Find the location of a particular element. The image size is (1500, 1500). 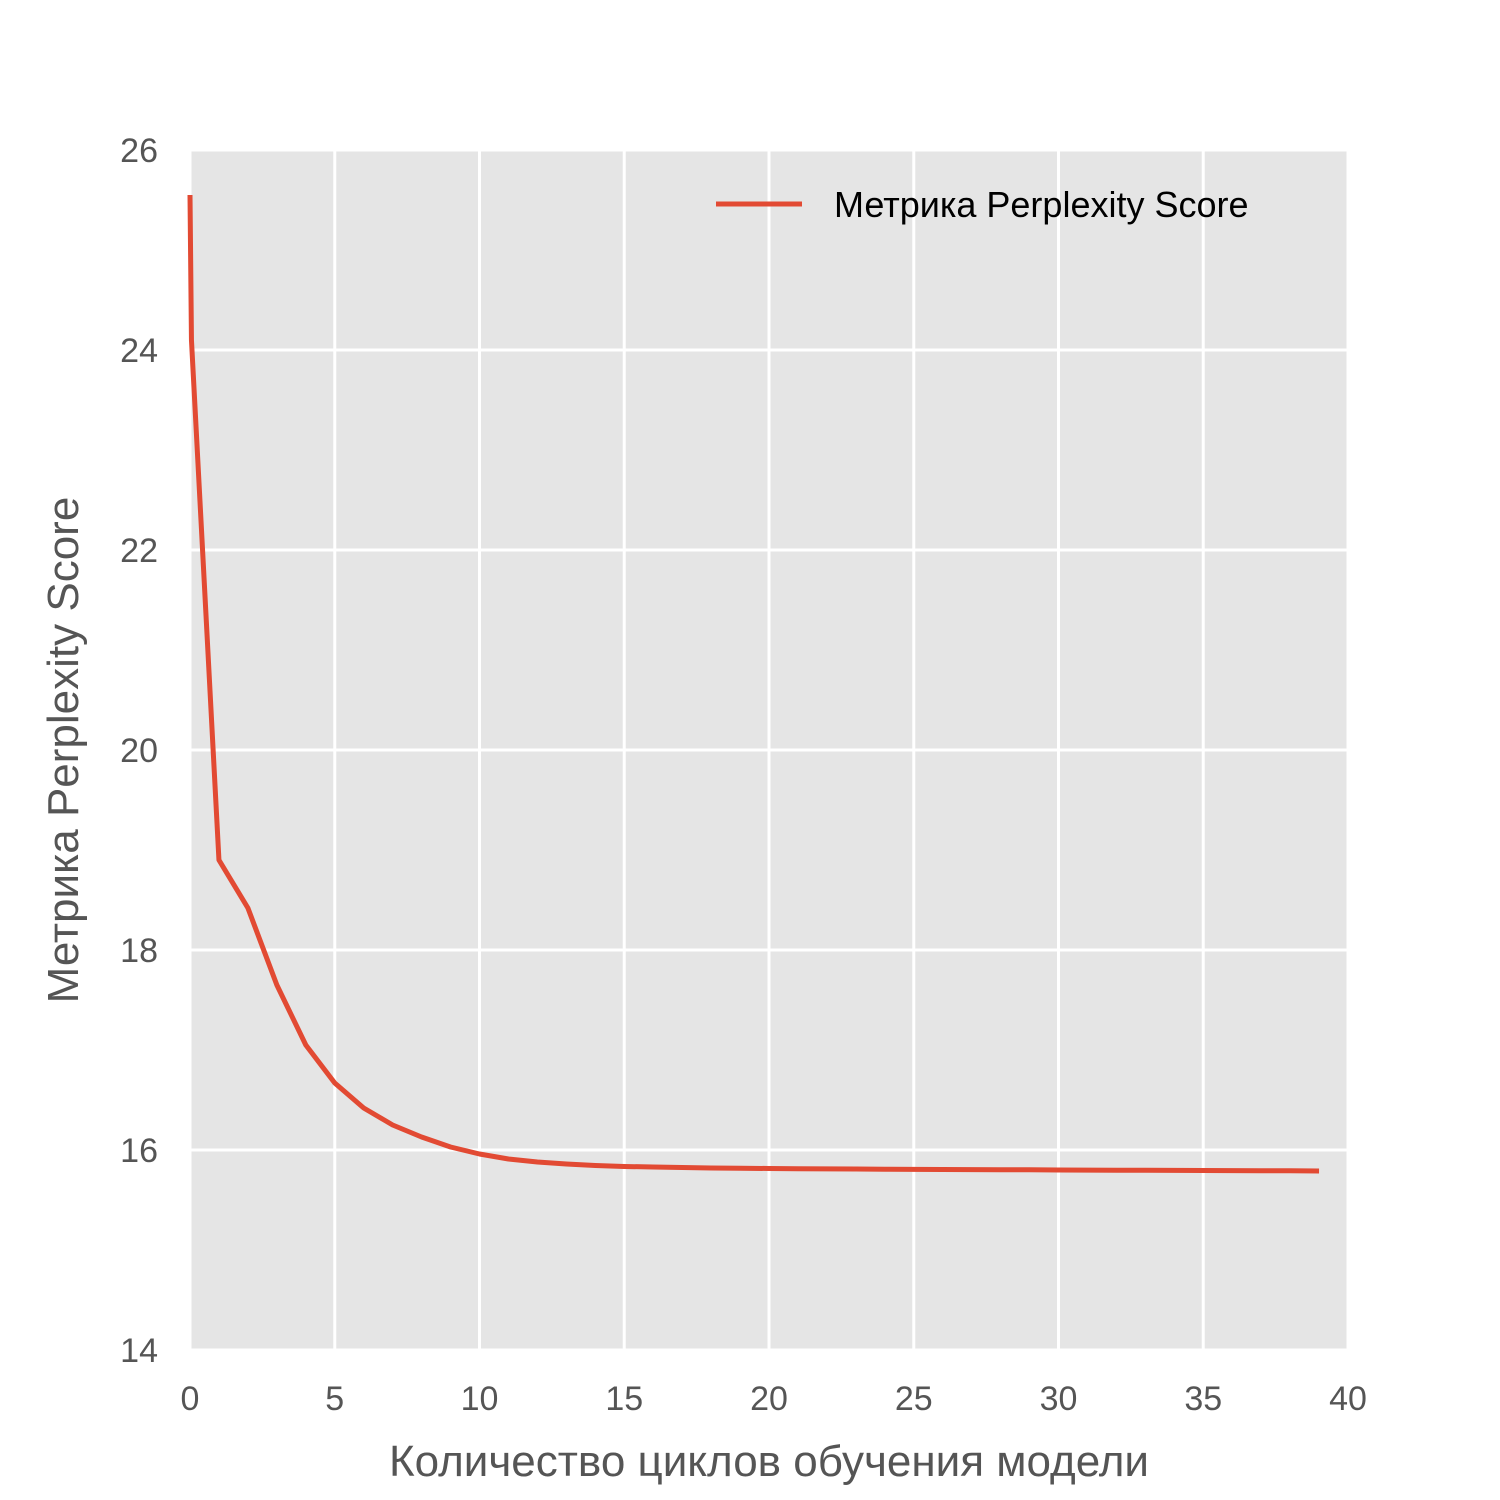

y-tick-label: 26 is located at coordinates (139, 151).